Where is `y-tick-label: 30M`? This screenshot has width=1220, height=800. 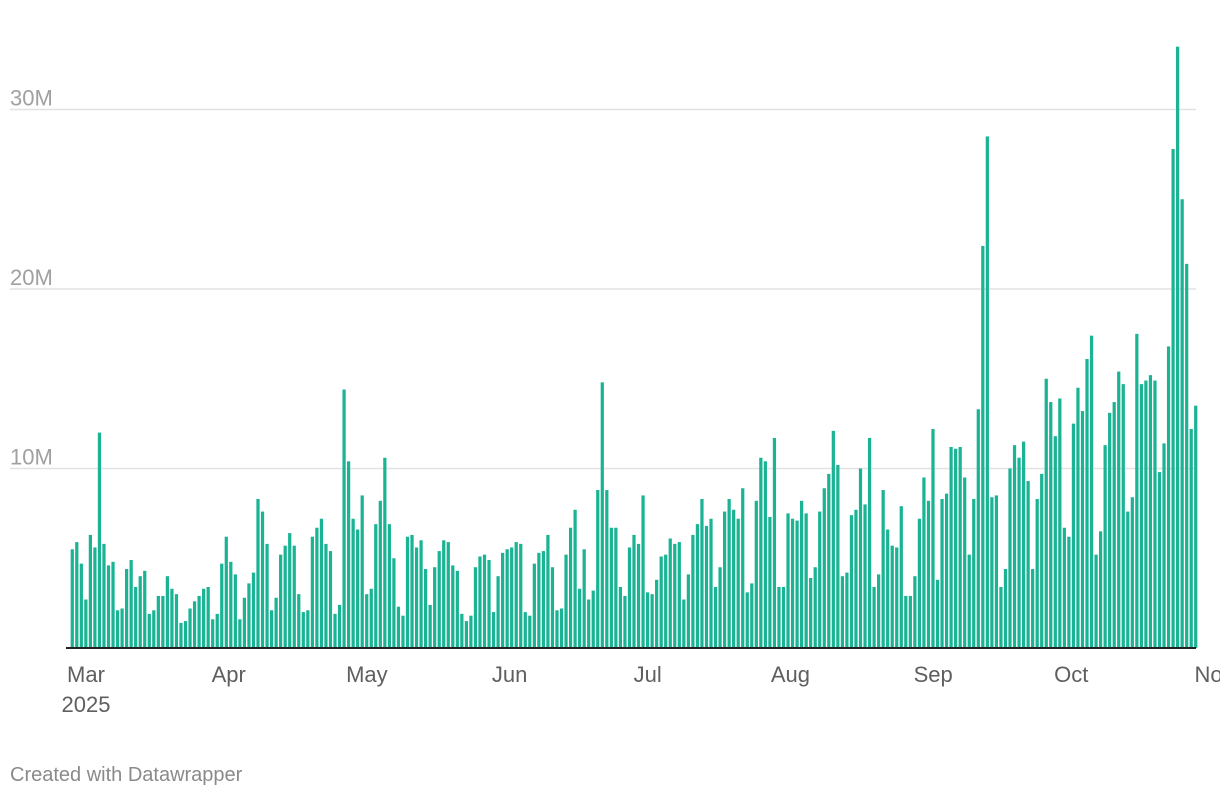 y-tick-label: 30M is located at coordinates (31, 98).